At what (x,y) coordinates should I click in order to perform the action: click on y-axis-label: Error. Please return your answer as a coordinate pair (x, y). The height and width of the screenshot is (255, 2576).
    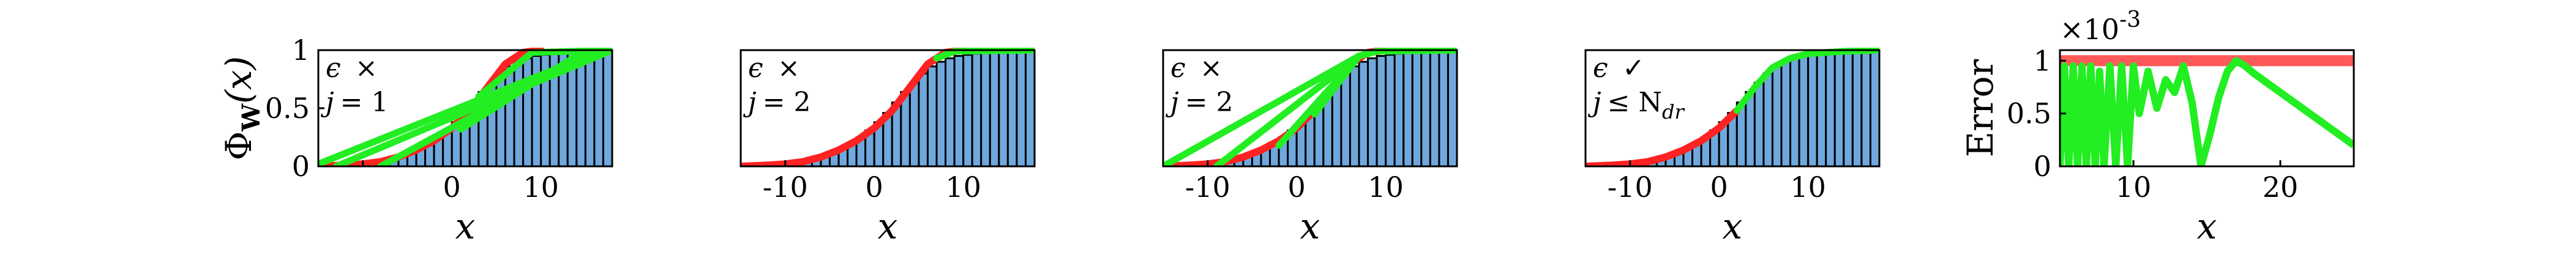
    Looking at the image, I should click on (1980, 108).